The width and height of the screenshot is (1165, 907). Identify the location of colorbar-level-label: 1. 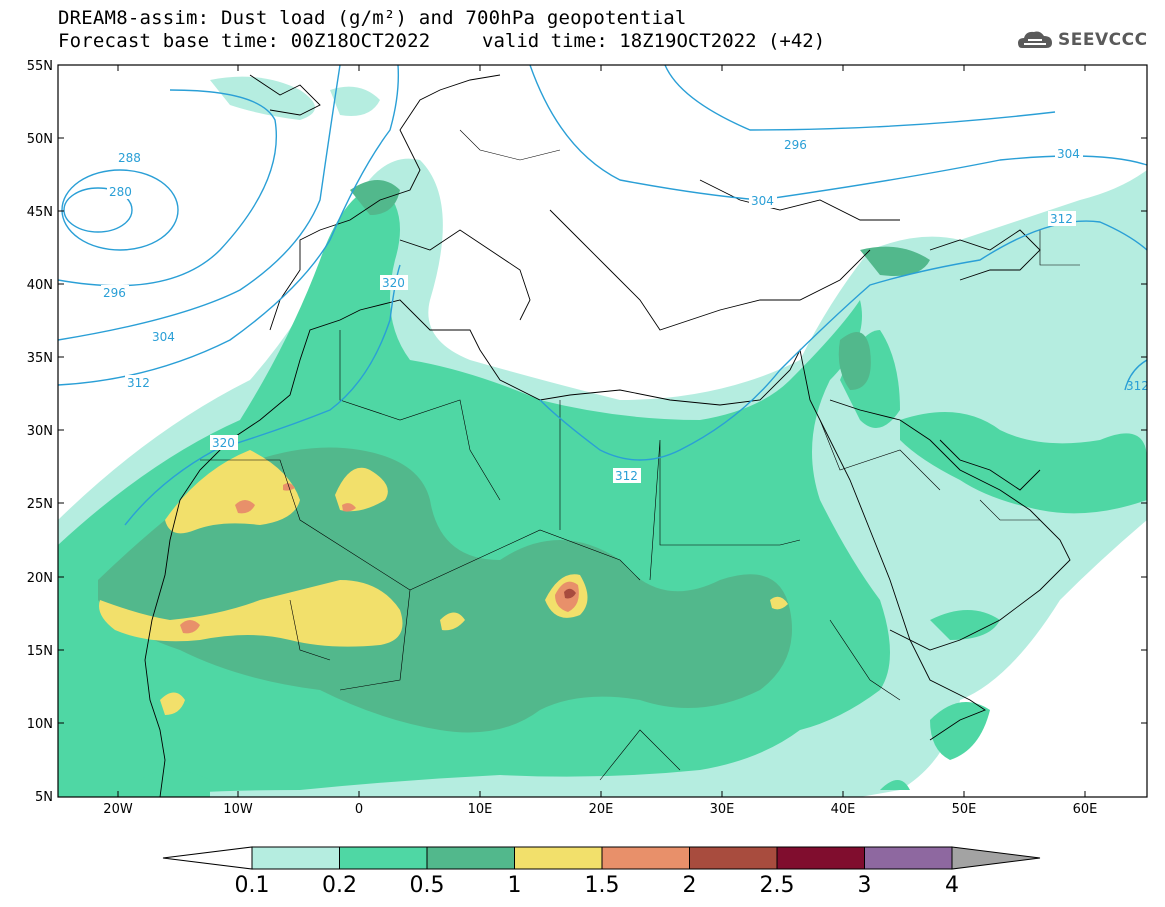
(515, 885).